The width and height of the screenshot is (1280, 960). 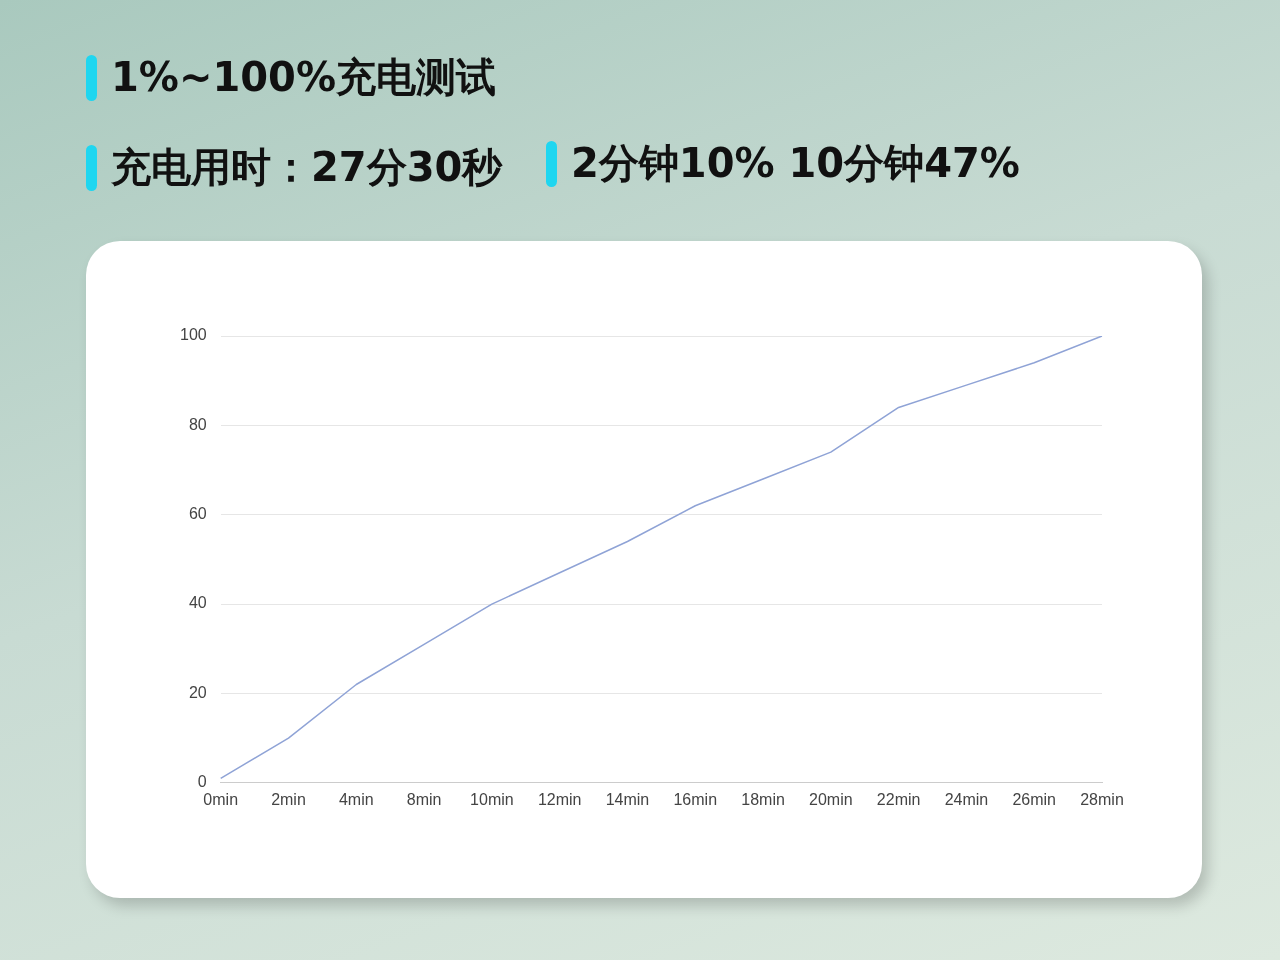 What do you see at coordinates (197, 424) in the screenshot?
I see `y-tick-label: 80` at bounding box center [197, 424].